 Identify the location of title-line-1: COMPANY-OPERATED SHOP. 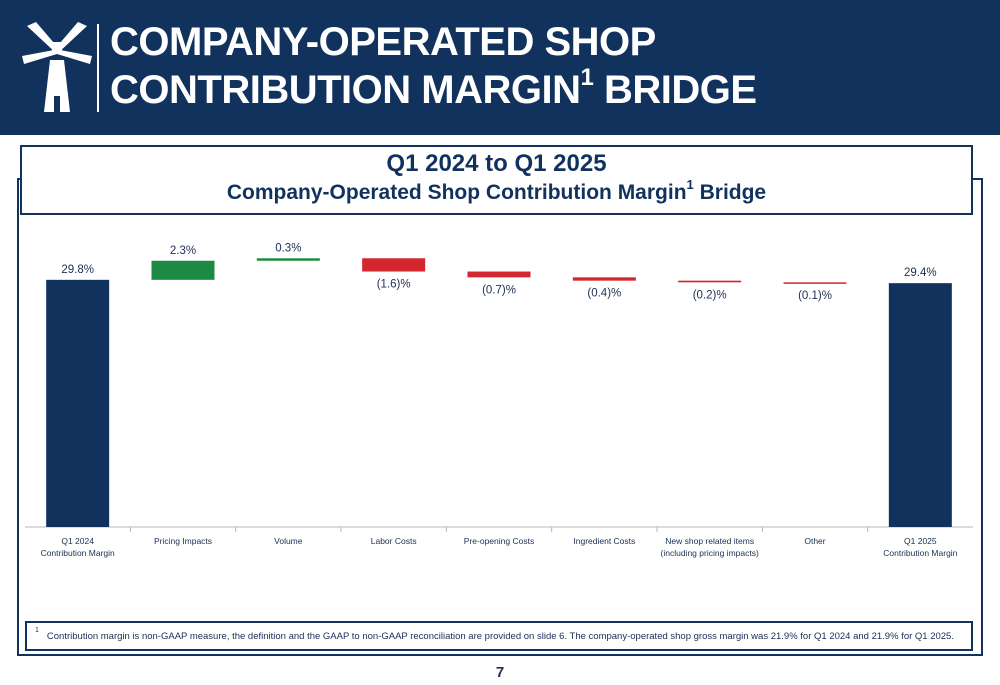
(383, 42).